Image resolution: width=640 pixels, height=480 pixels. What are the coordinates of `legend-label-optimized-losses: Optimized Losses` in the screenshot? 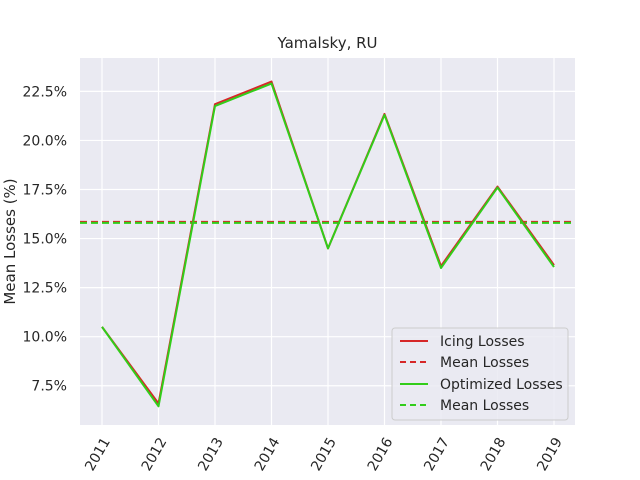 It's located at (501, 385).